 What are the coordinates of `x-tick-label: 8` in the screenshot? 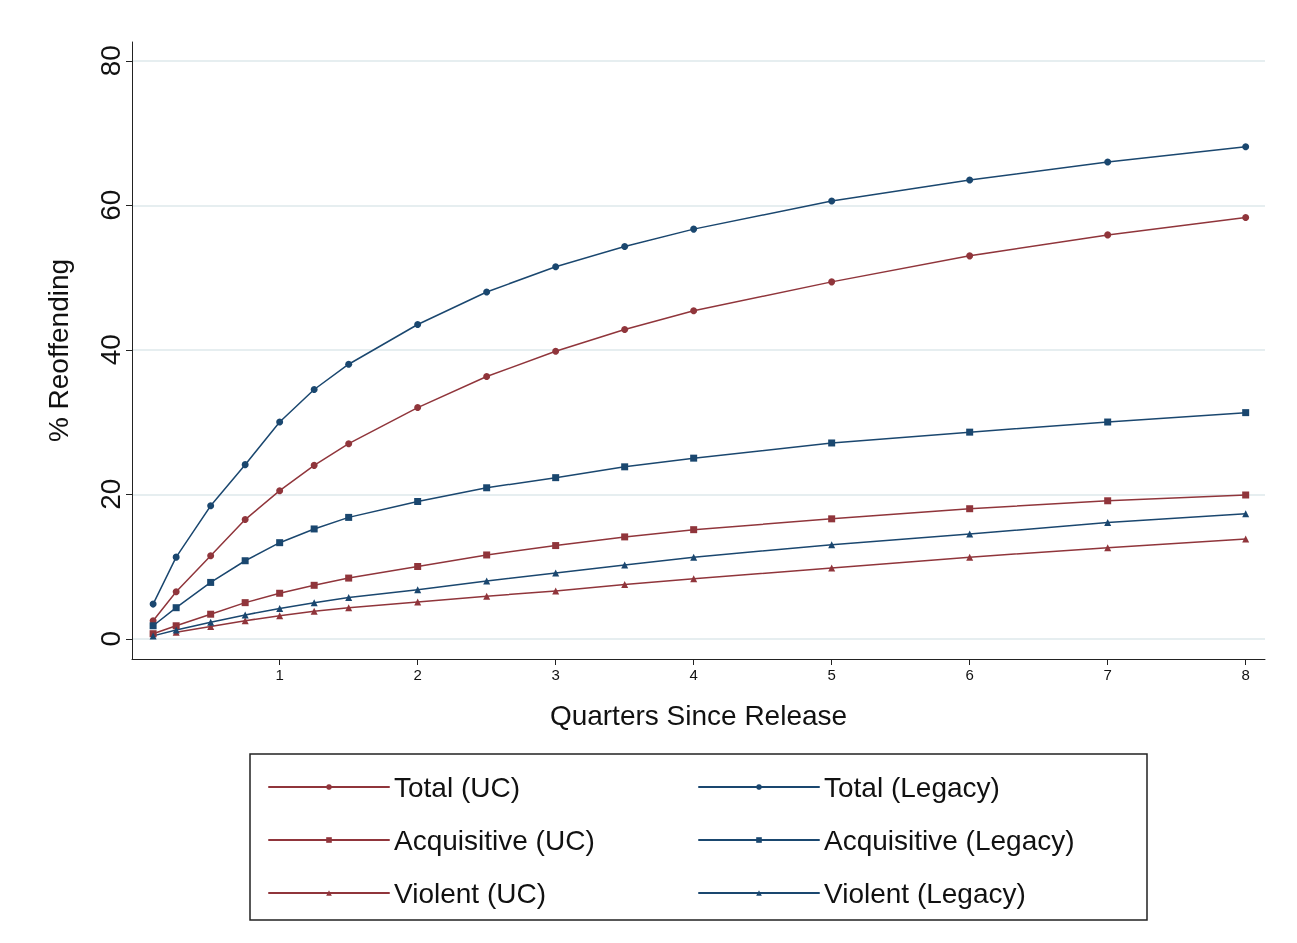 It's located at (1245, 674).